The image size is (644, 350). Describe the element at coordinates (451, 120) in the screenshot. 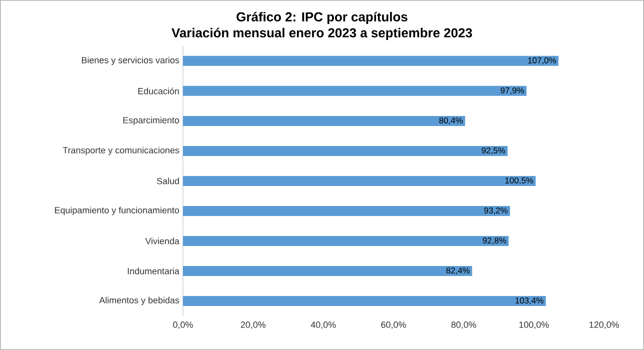

I see `data-label: 80,4%` at that location.